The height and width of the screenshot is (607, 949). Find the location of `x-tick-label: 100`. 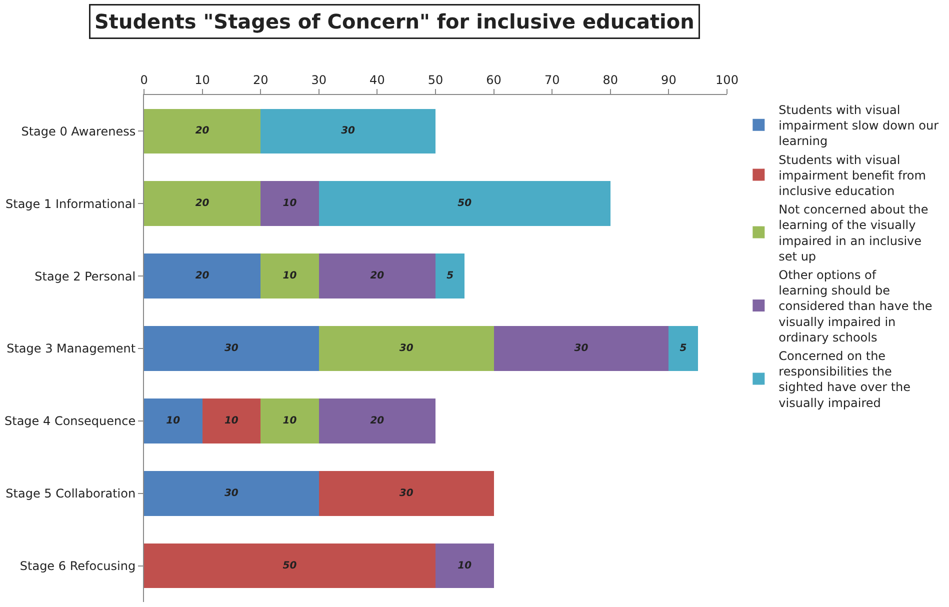

x-tick-label: 100 is located at coordinates (727, 80).